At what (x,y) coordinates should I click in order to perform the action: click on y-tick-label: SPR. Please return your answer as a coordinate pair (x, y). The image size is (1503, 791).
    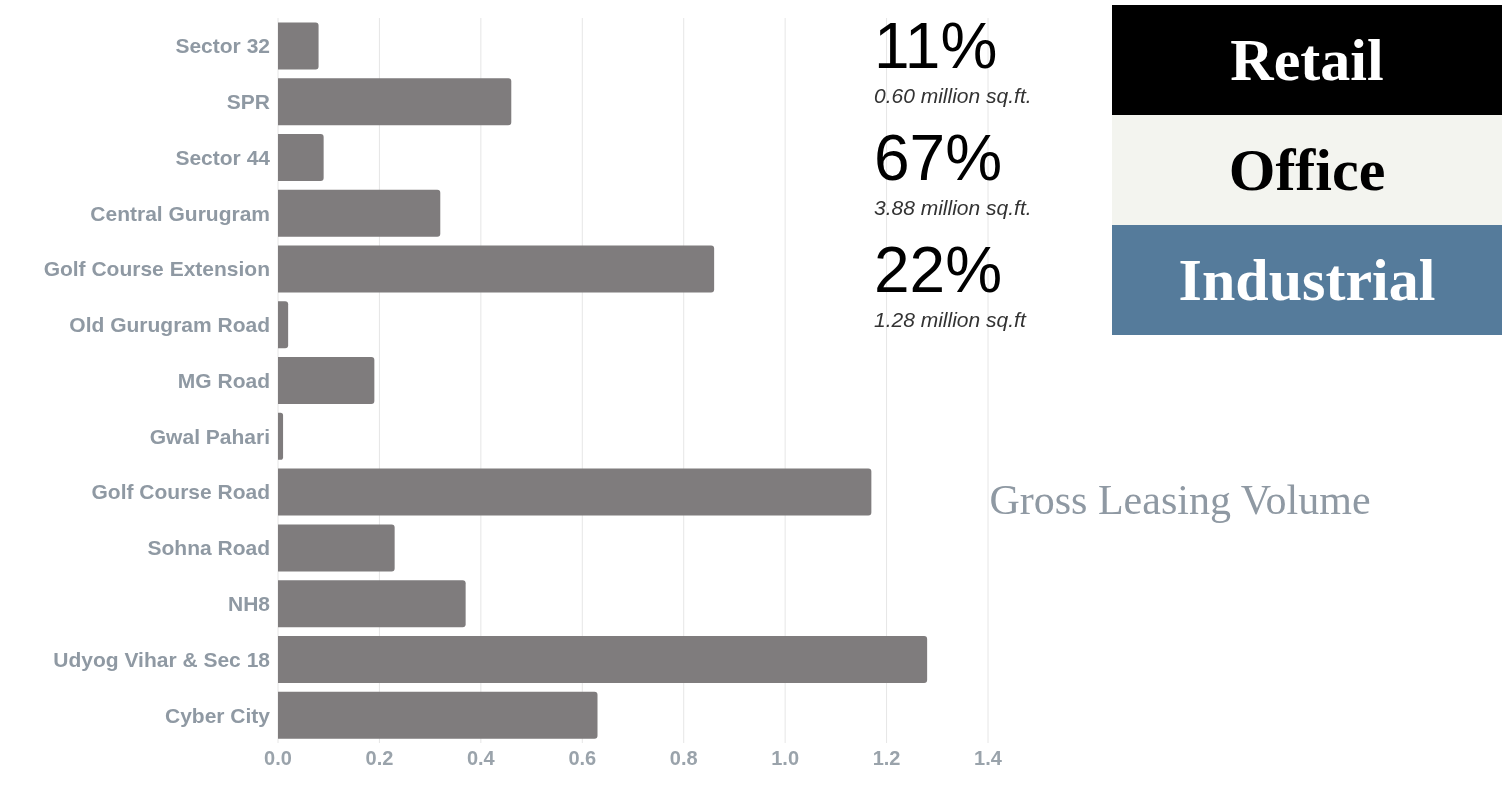
    Looking at the image, I should click on (248, 102).